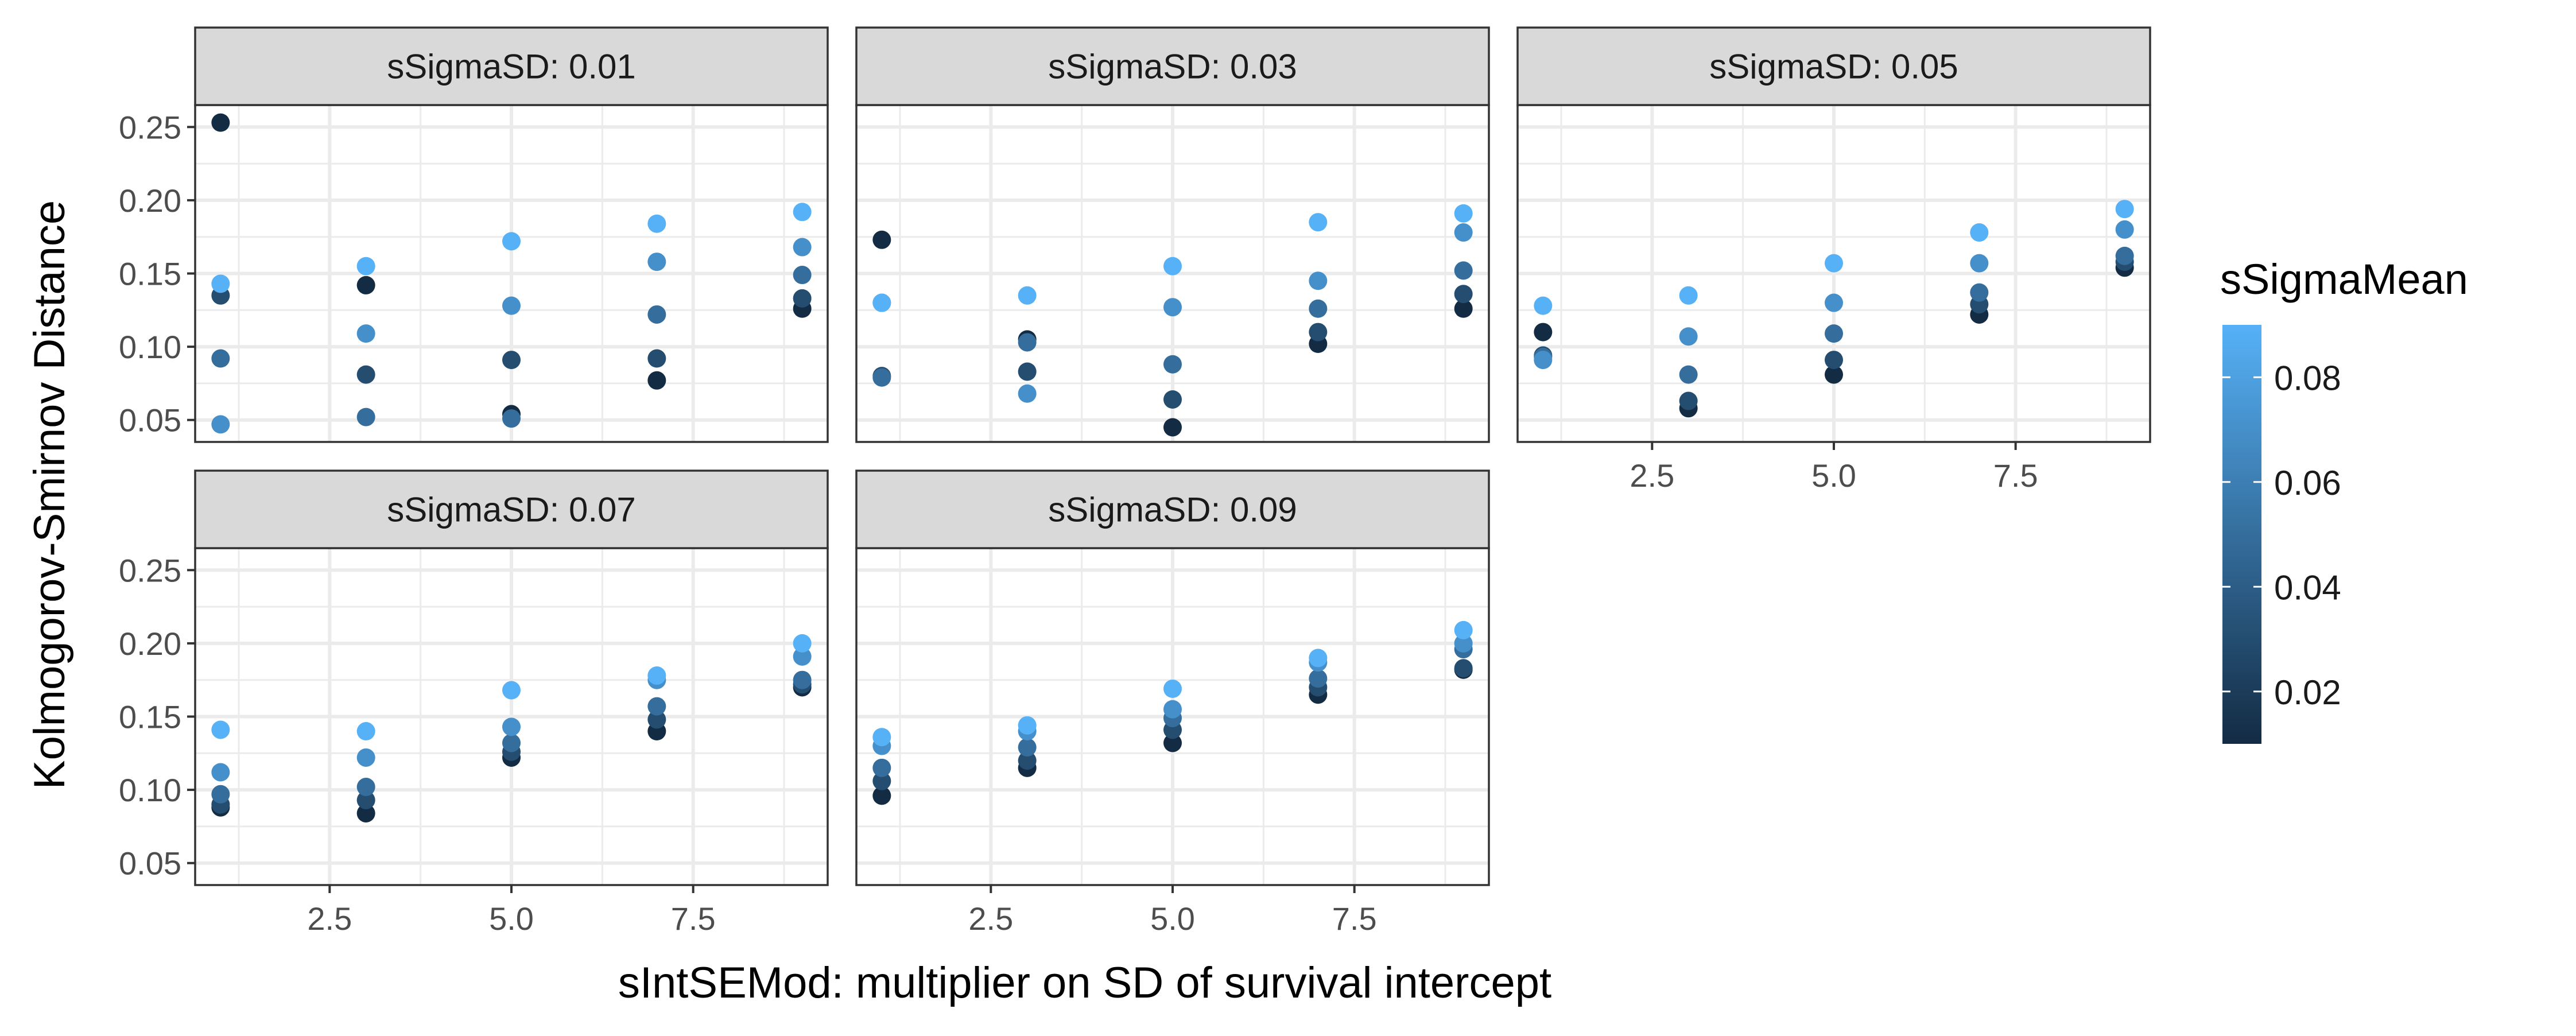  What do you see at coordinates (2344, 279) in the screenshot?
I see `legend-title: sSigmaMean` at bounding box center [2344, 279].